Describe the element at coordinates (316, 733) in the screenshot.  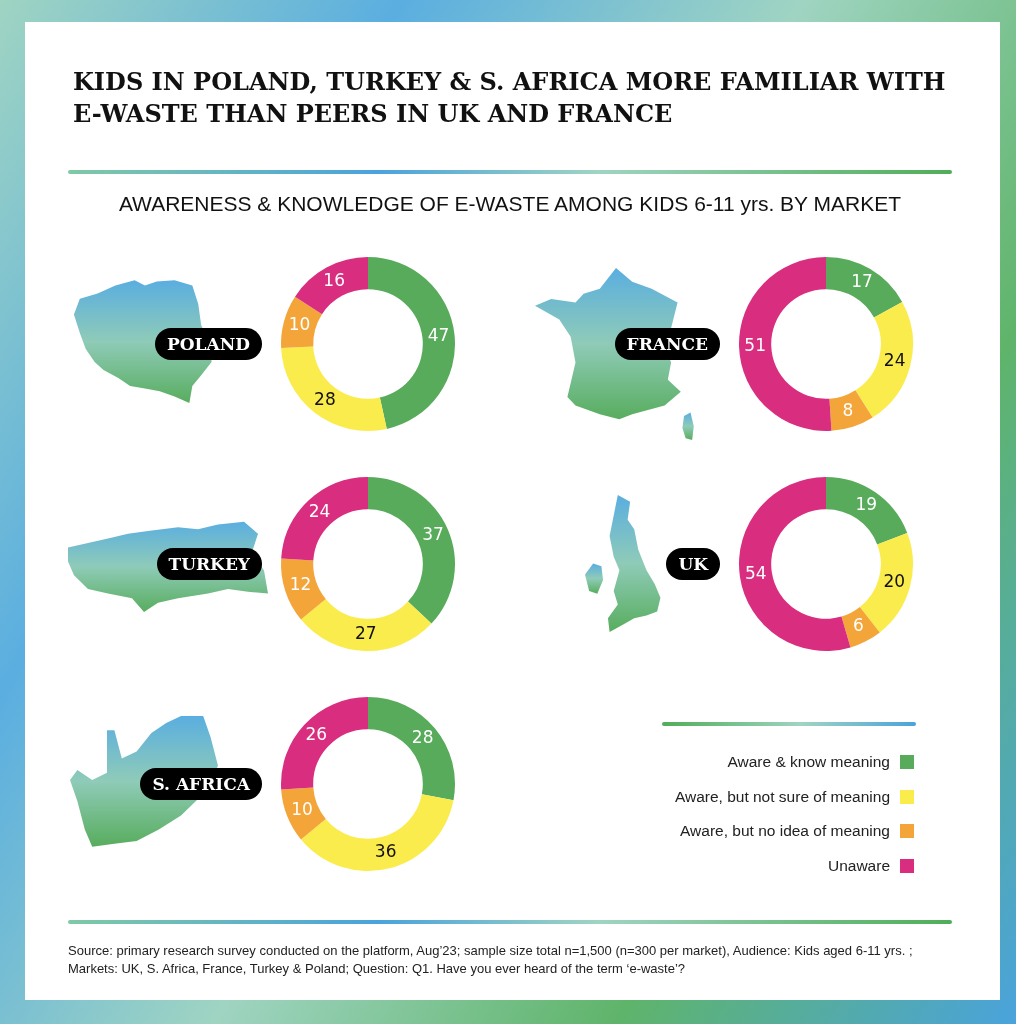
I see `data-label: 26` at that location.